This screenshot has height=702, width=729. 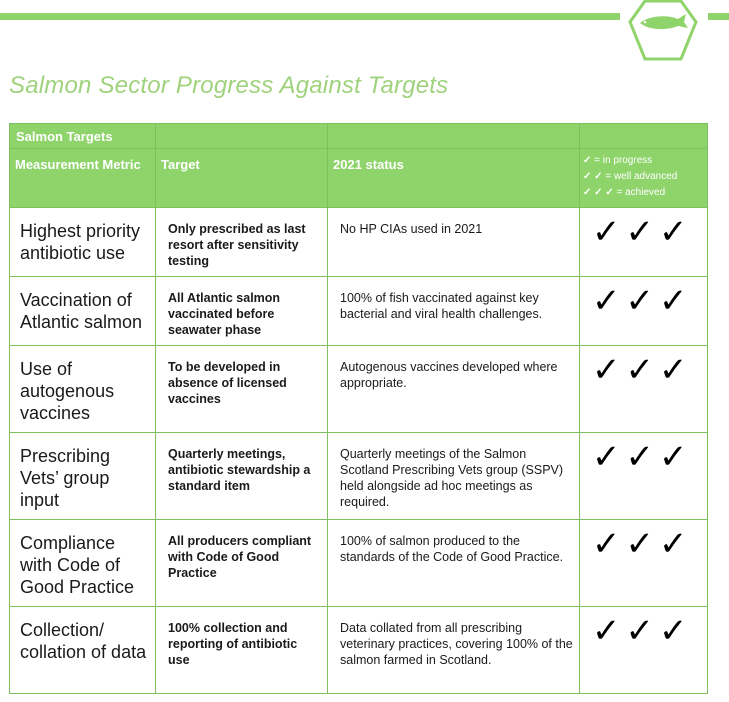 I want to click on col-header-status: 2021 status, so click(x=368, y=164).